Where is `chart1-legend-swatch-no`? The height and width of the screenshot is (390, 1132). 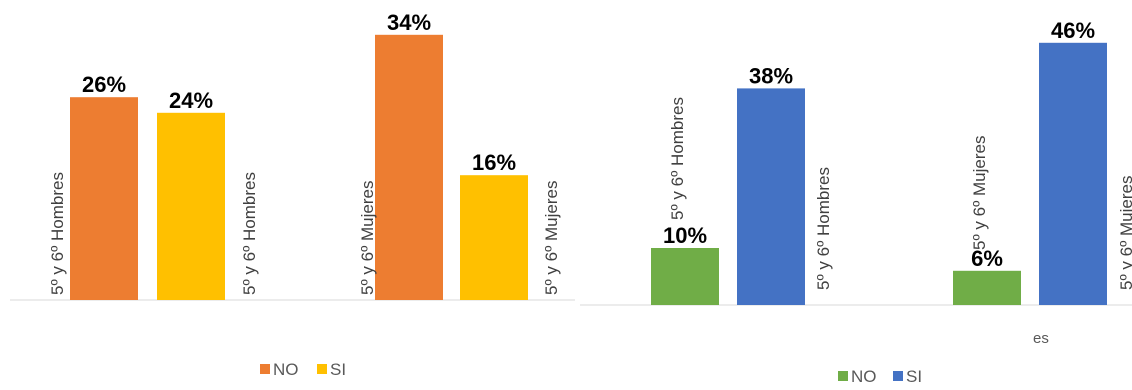 chart1-legend-swatch-no is located at coordinates (265, 369).